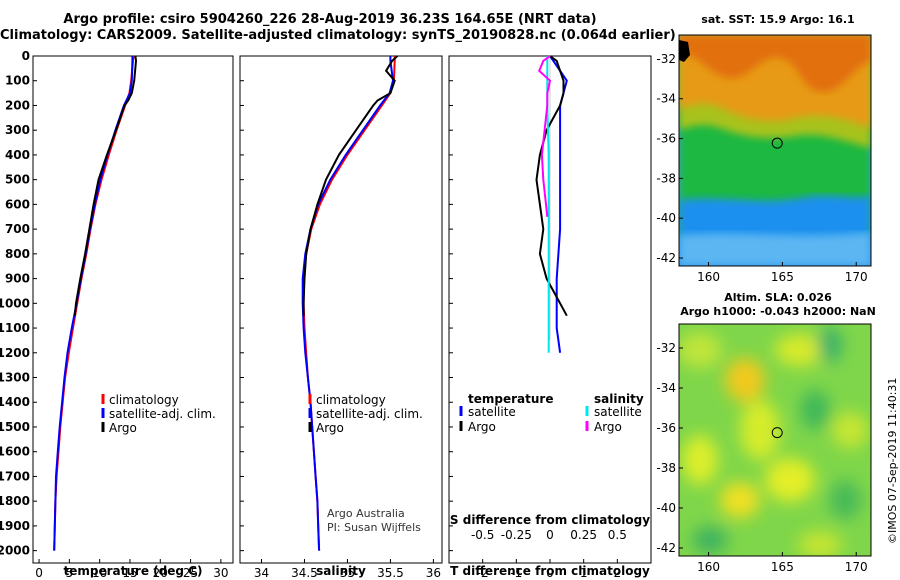  What do you see at coordinates (190, 573) in the screenshot?
I see `x-tick-label: 25` at bounding box center [190, 573].